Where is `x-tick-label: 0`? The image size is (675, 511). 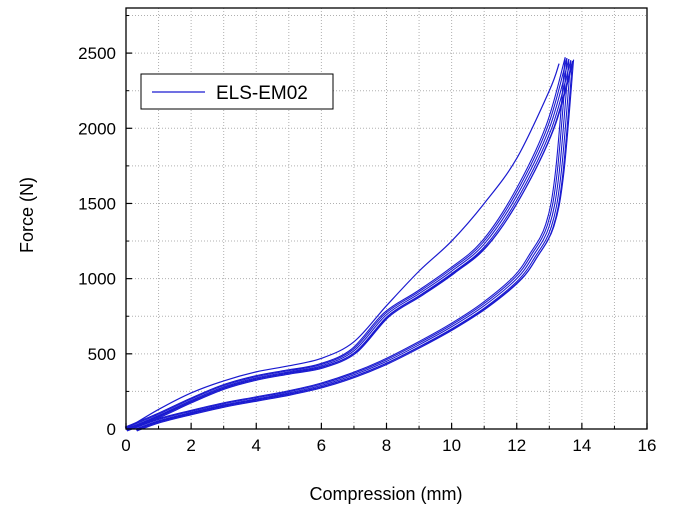 x-tick-label: 0 is located at coordinates (125, 445).